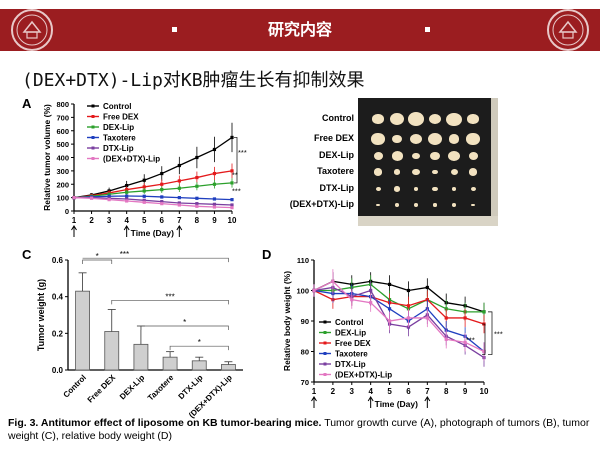  Describe the element at coordinates (126, 228) in the screenshot. I see `chart-a-dosing-arrow-head` at that location.